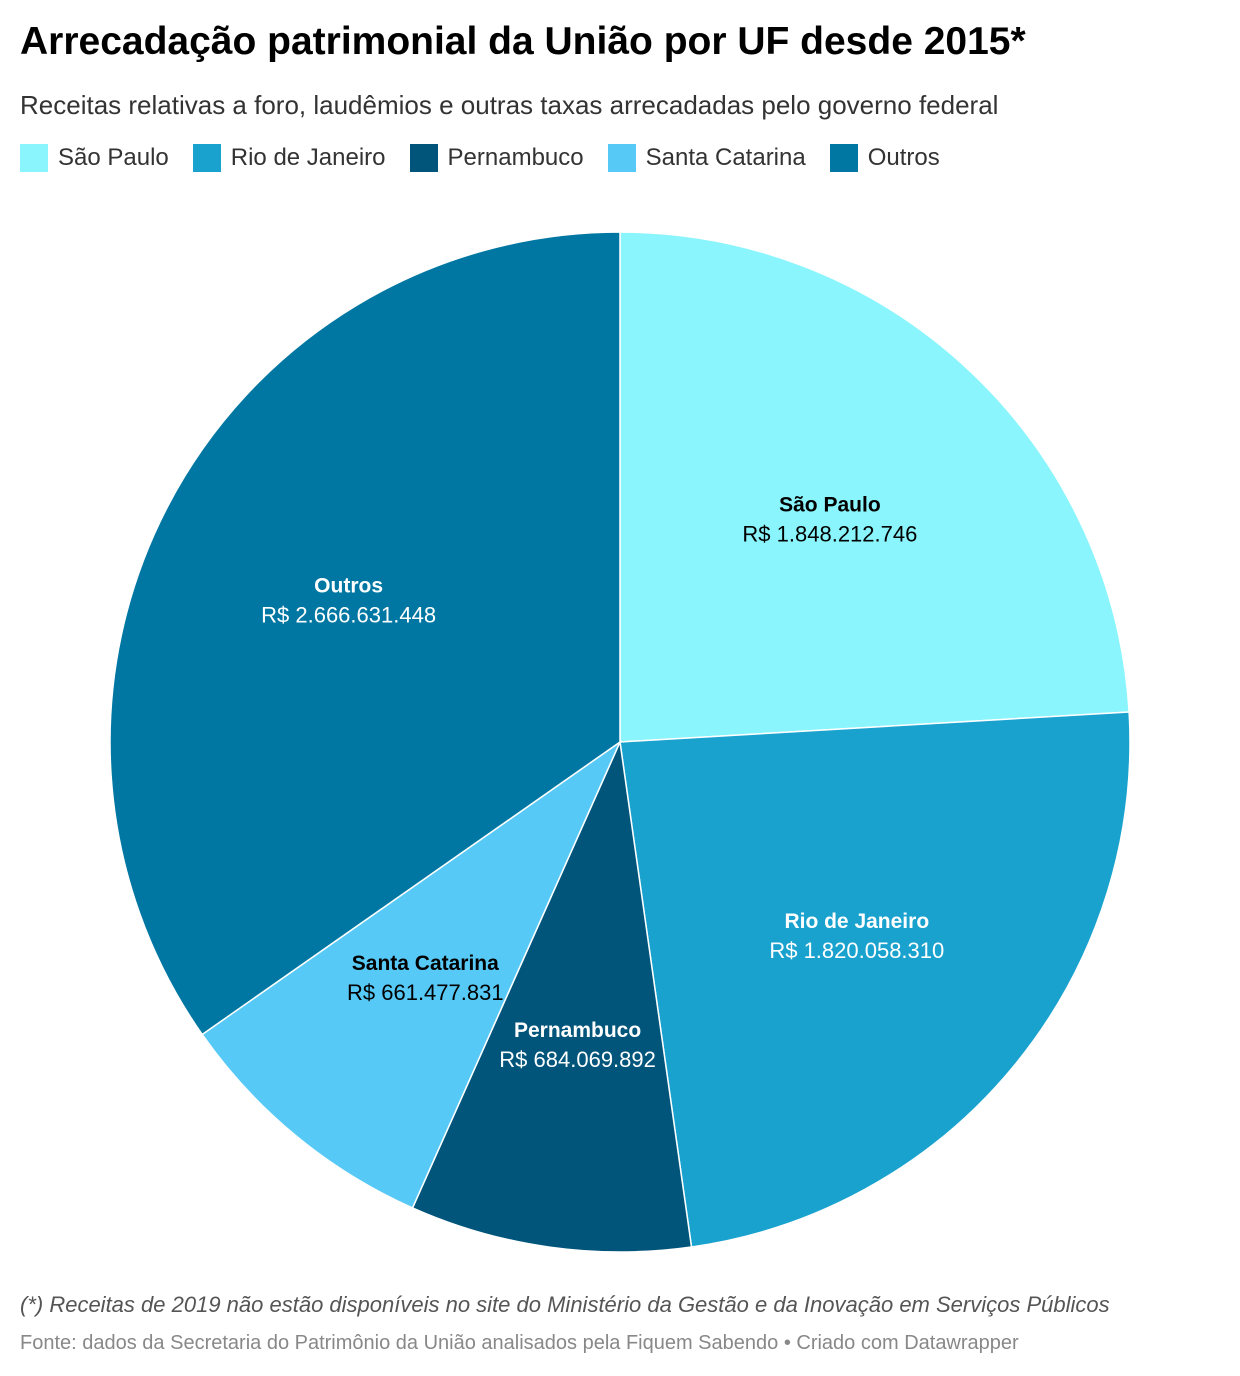 This screenshot has width=1240, height=1376. Describe the element at coordinates (348, 615) in the screenshot. I see `slice-value-outros: R$ 2.666.631.448` at that location.